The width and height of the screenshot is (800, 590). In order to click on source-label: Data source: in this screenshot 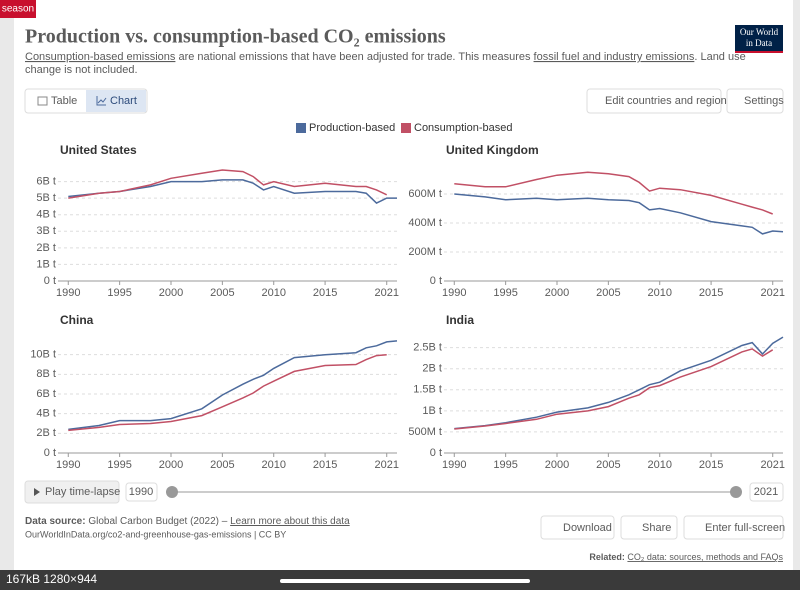, I will do `click(55, 521)`.